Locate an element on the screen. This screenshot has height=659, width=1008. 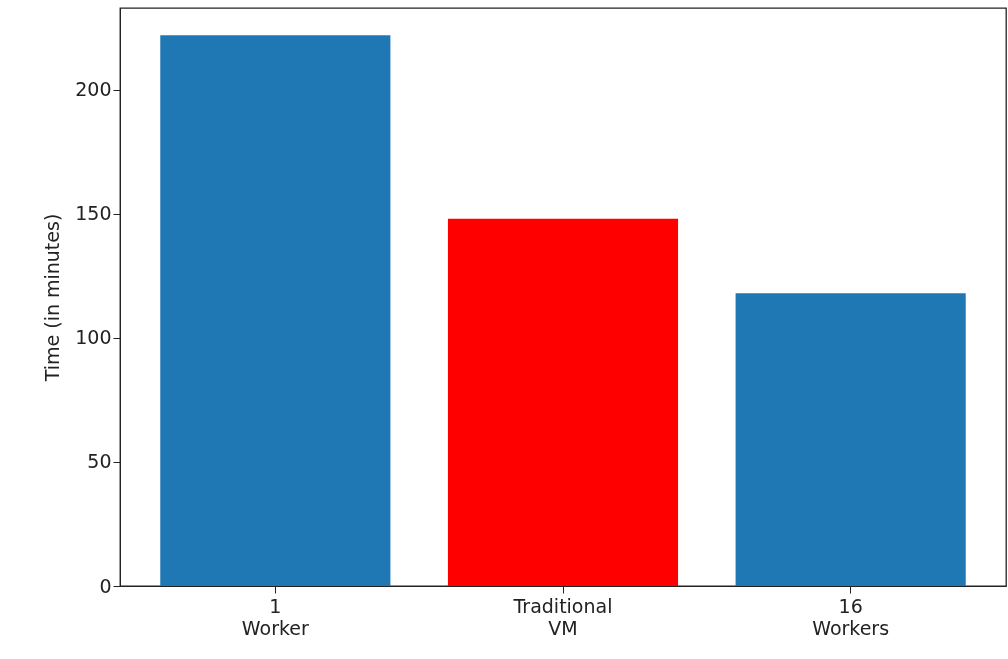
y-tick-label: 200 is located at coordinates (93, 89).